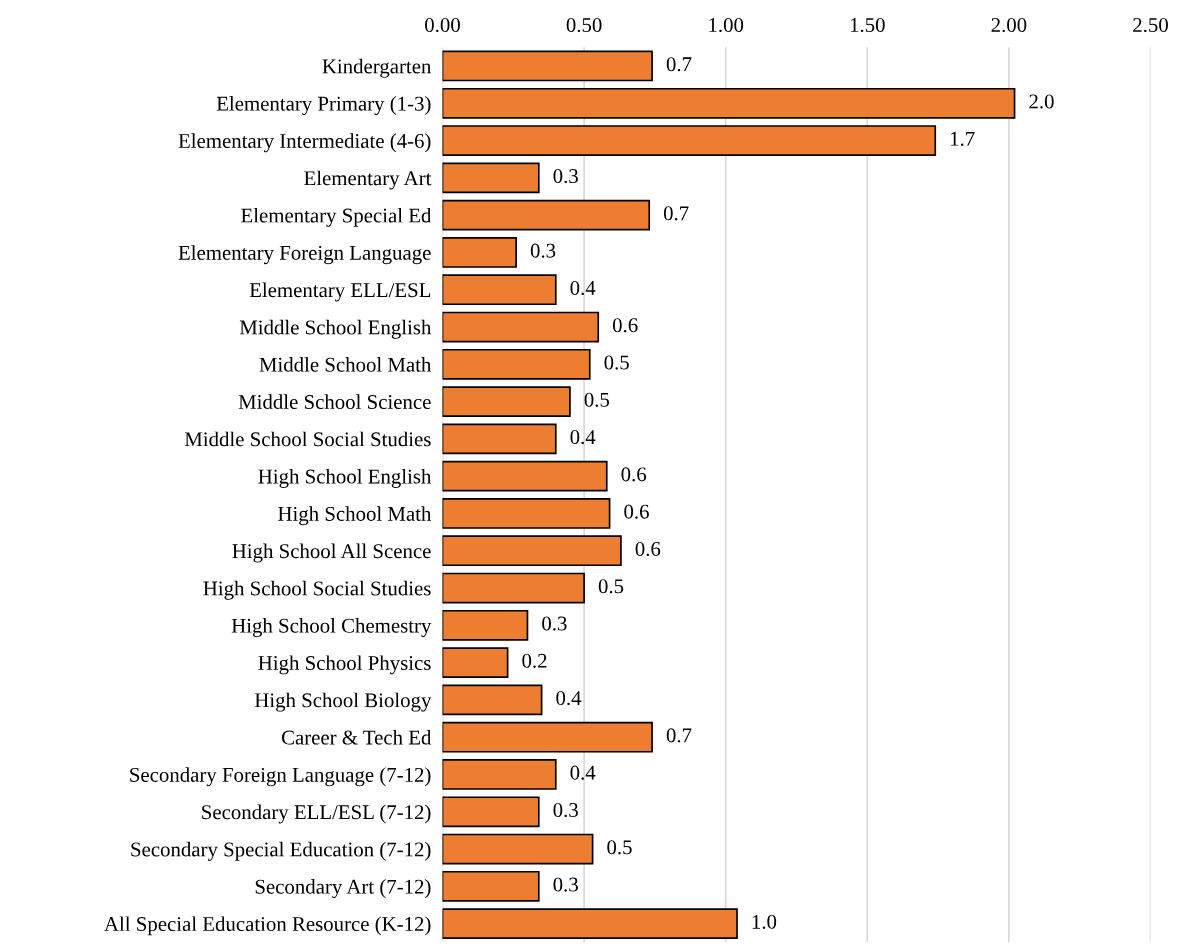 The width and height of the screenshot is (1180, 947). What do you see at coordinates (343, 889) in the screenshot?
I see `y-tick-label: Secondary Art (7-12)` at bounding box center [343, 889].